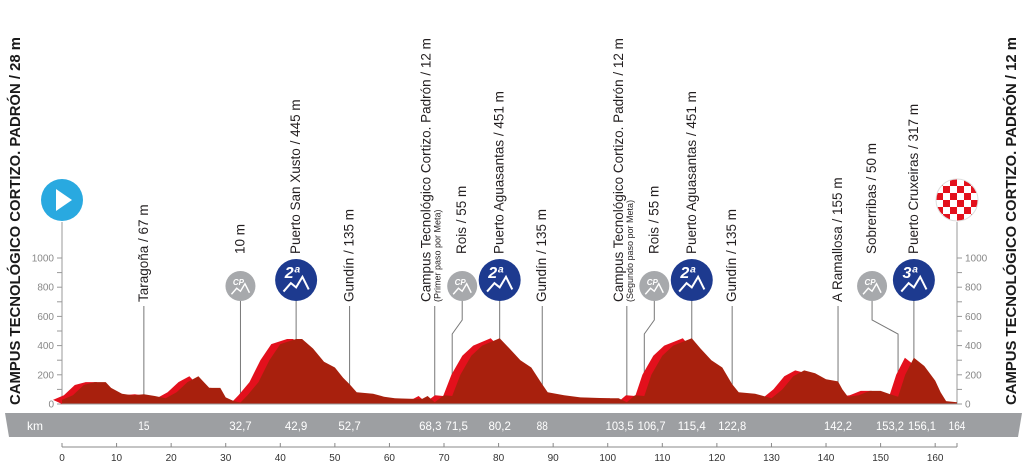  I want to click on km-marker-label: 88, so click(542, 426).